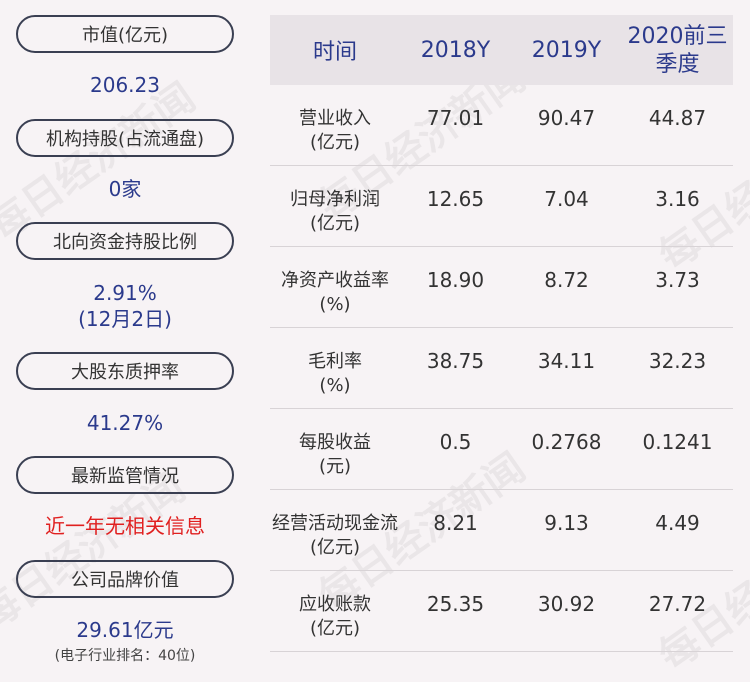 The width and height of the screenshot is (750, 682). What do you see at coordinates (501, 287) in the screenshot?
I see `table-row: 净资产收益率 (%) 18.90 8.72 3.73` at bounding box center [501, 287].